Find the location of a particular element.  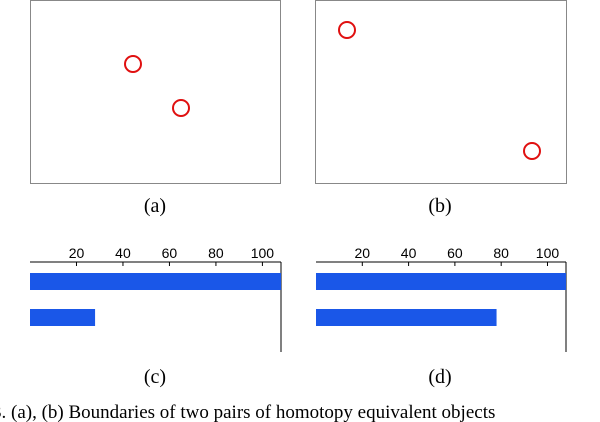

panel-caption: (c) is located at coordinates (155, 377).